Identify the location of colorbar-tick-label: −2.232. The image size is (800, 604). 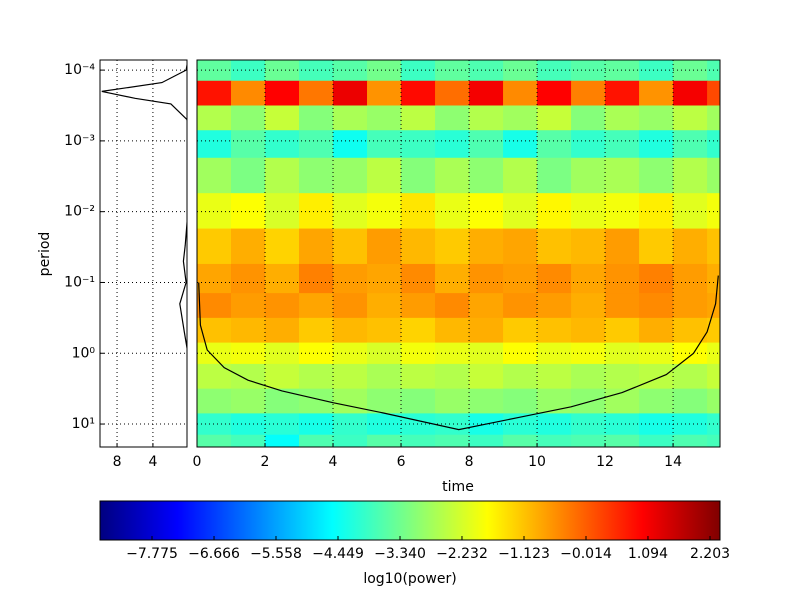
(462, 554).